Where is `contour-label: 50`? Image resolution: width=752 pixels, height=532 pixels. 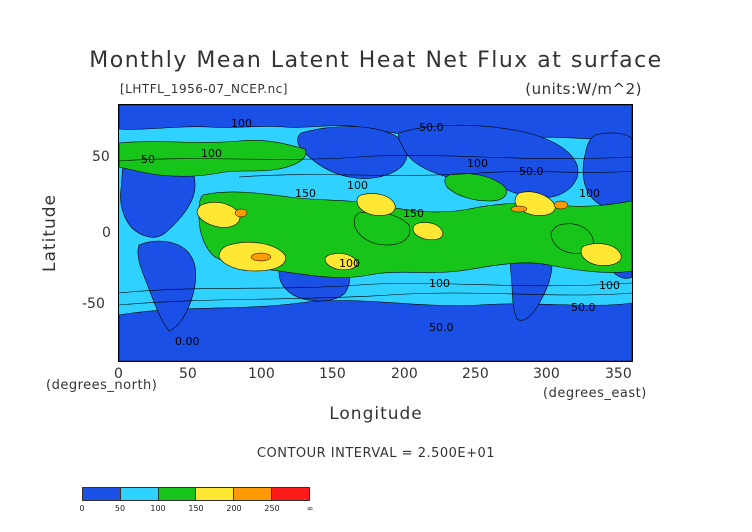 contour-label: 50 is located at coordinates (148, 159).